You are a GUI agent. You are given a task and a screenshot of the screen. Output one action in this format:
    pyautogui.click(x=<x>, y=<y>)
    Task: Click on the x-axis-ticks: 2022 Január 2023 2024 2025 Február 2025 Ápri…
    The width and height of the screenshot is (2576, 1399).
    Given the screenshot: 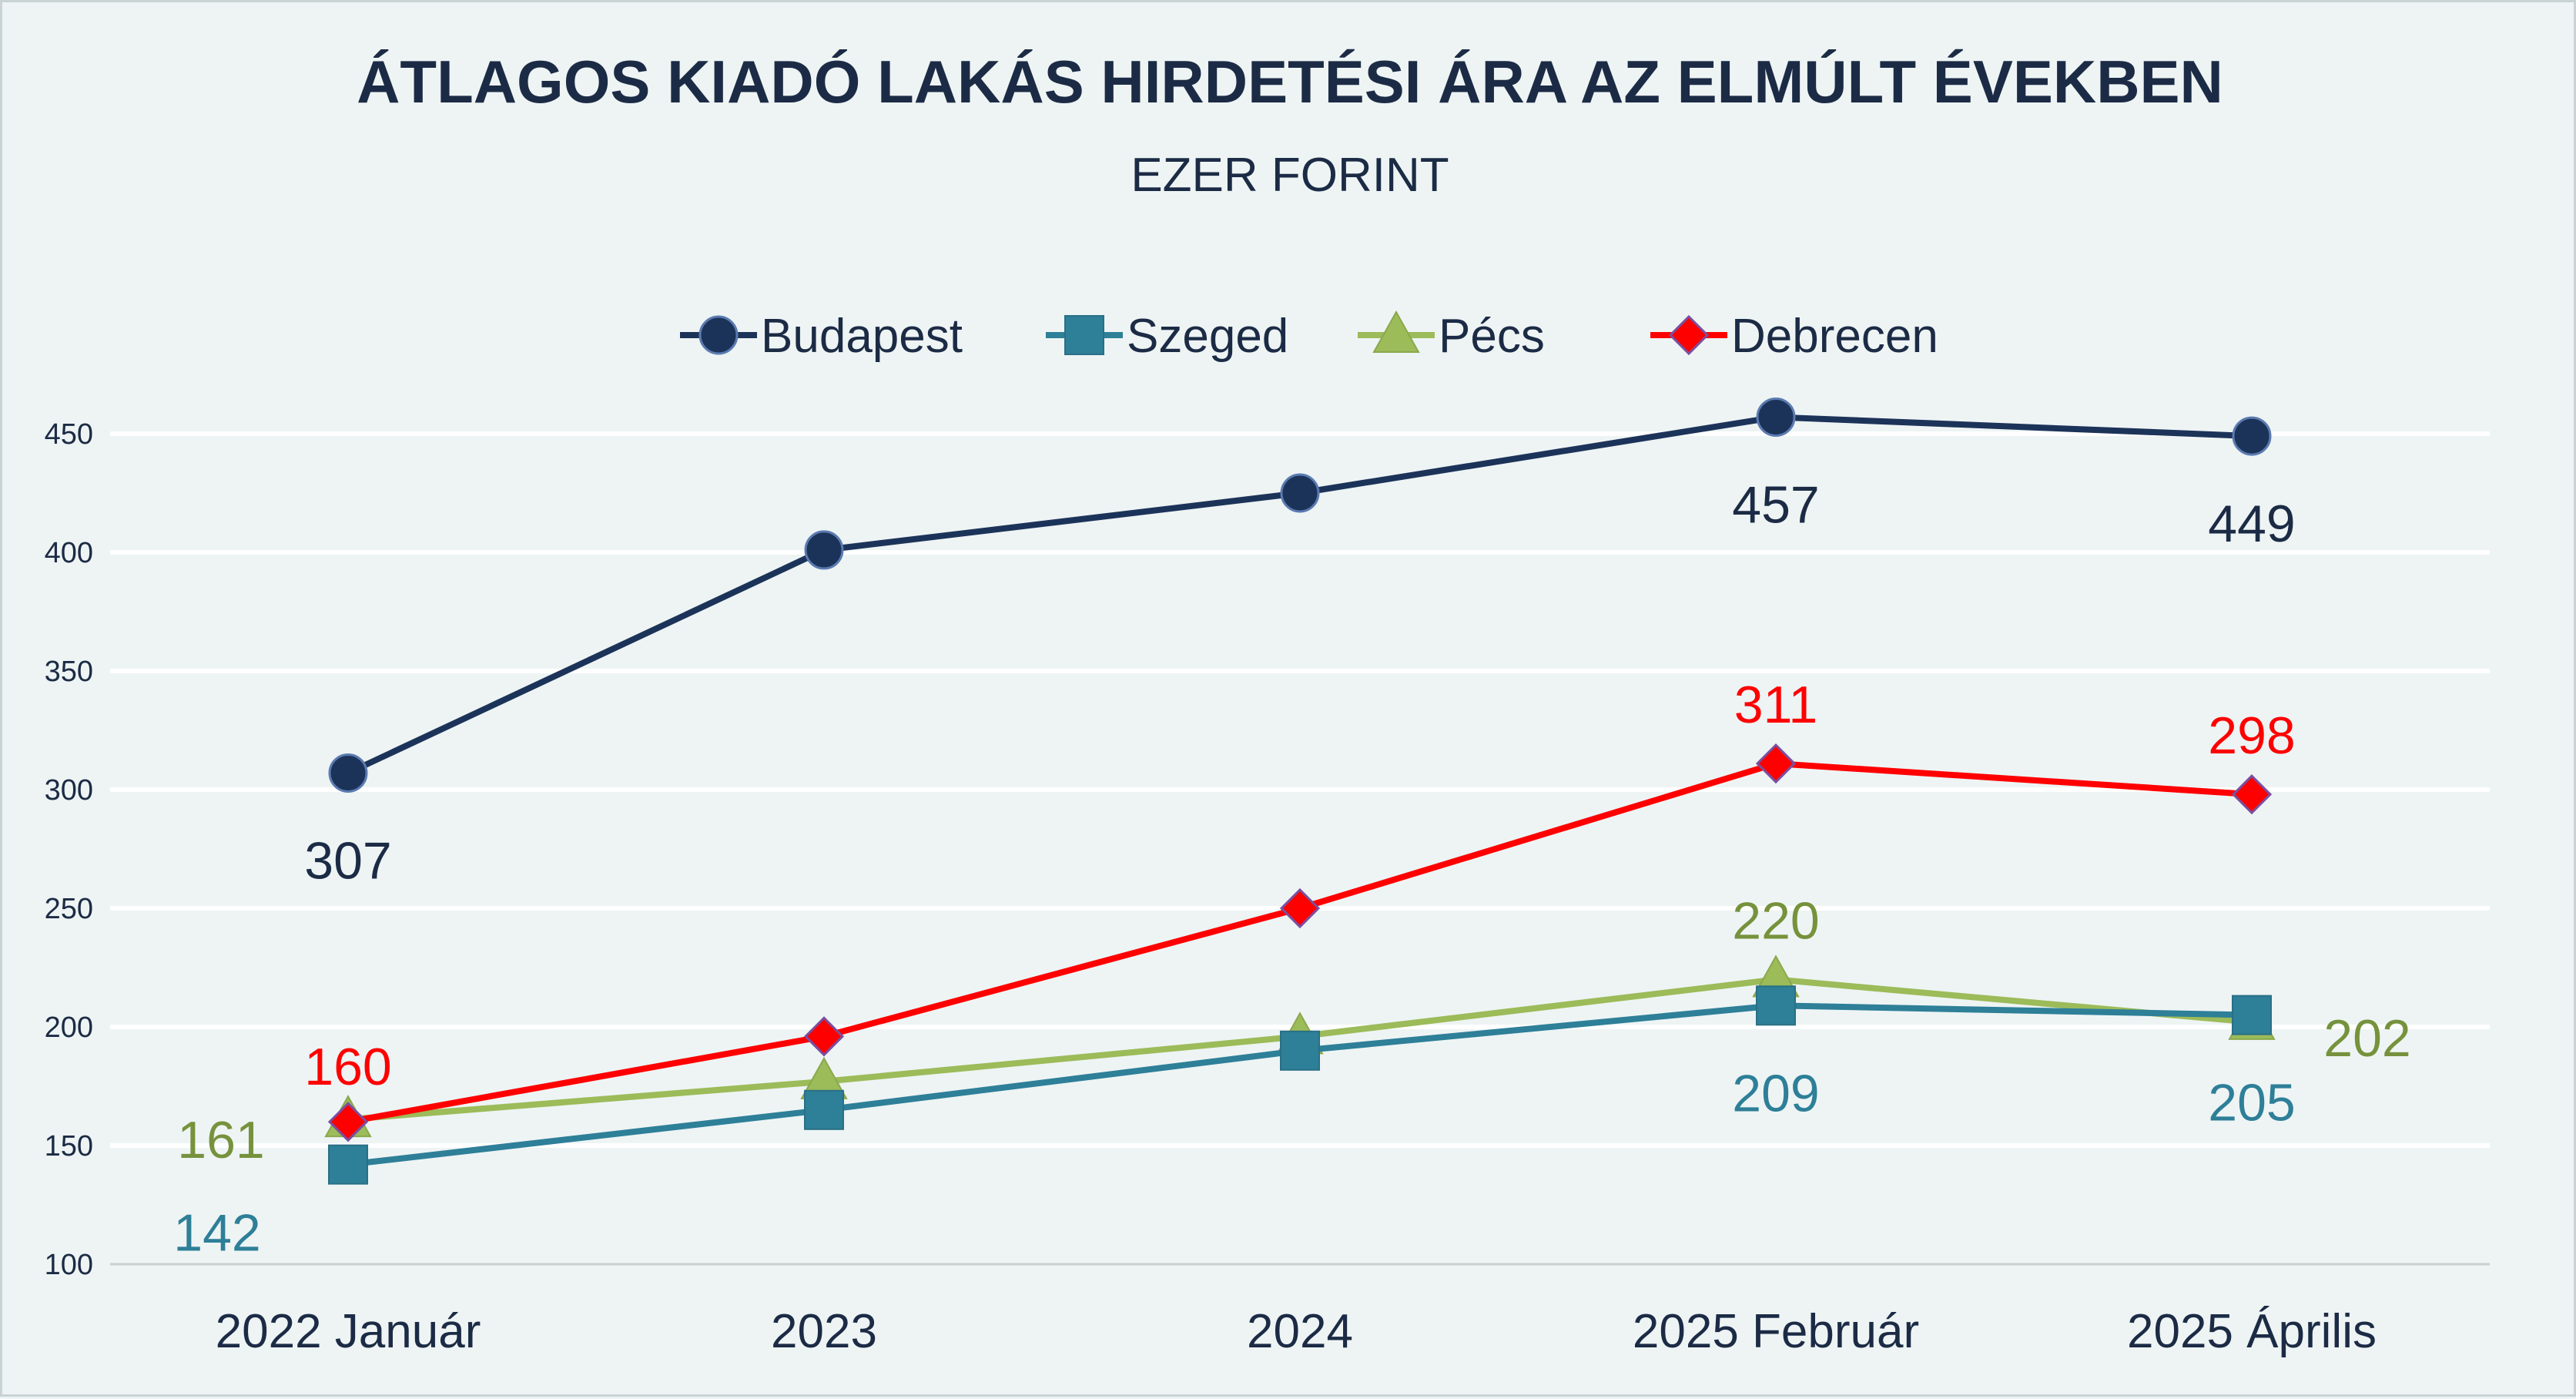 What is the action you would take?
    pyautogui.click(x=1296, y=1331)
    